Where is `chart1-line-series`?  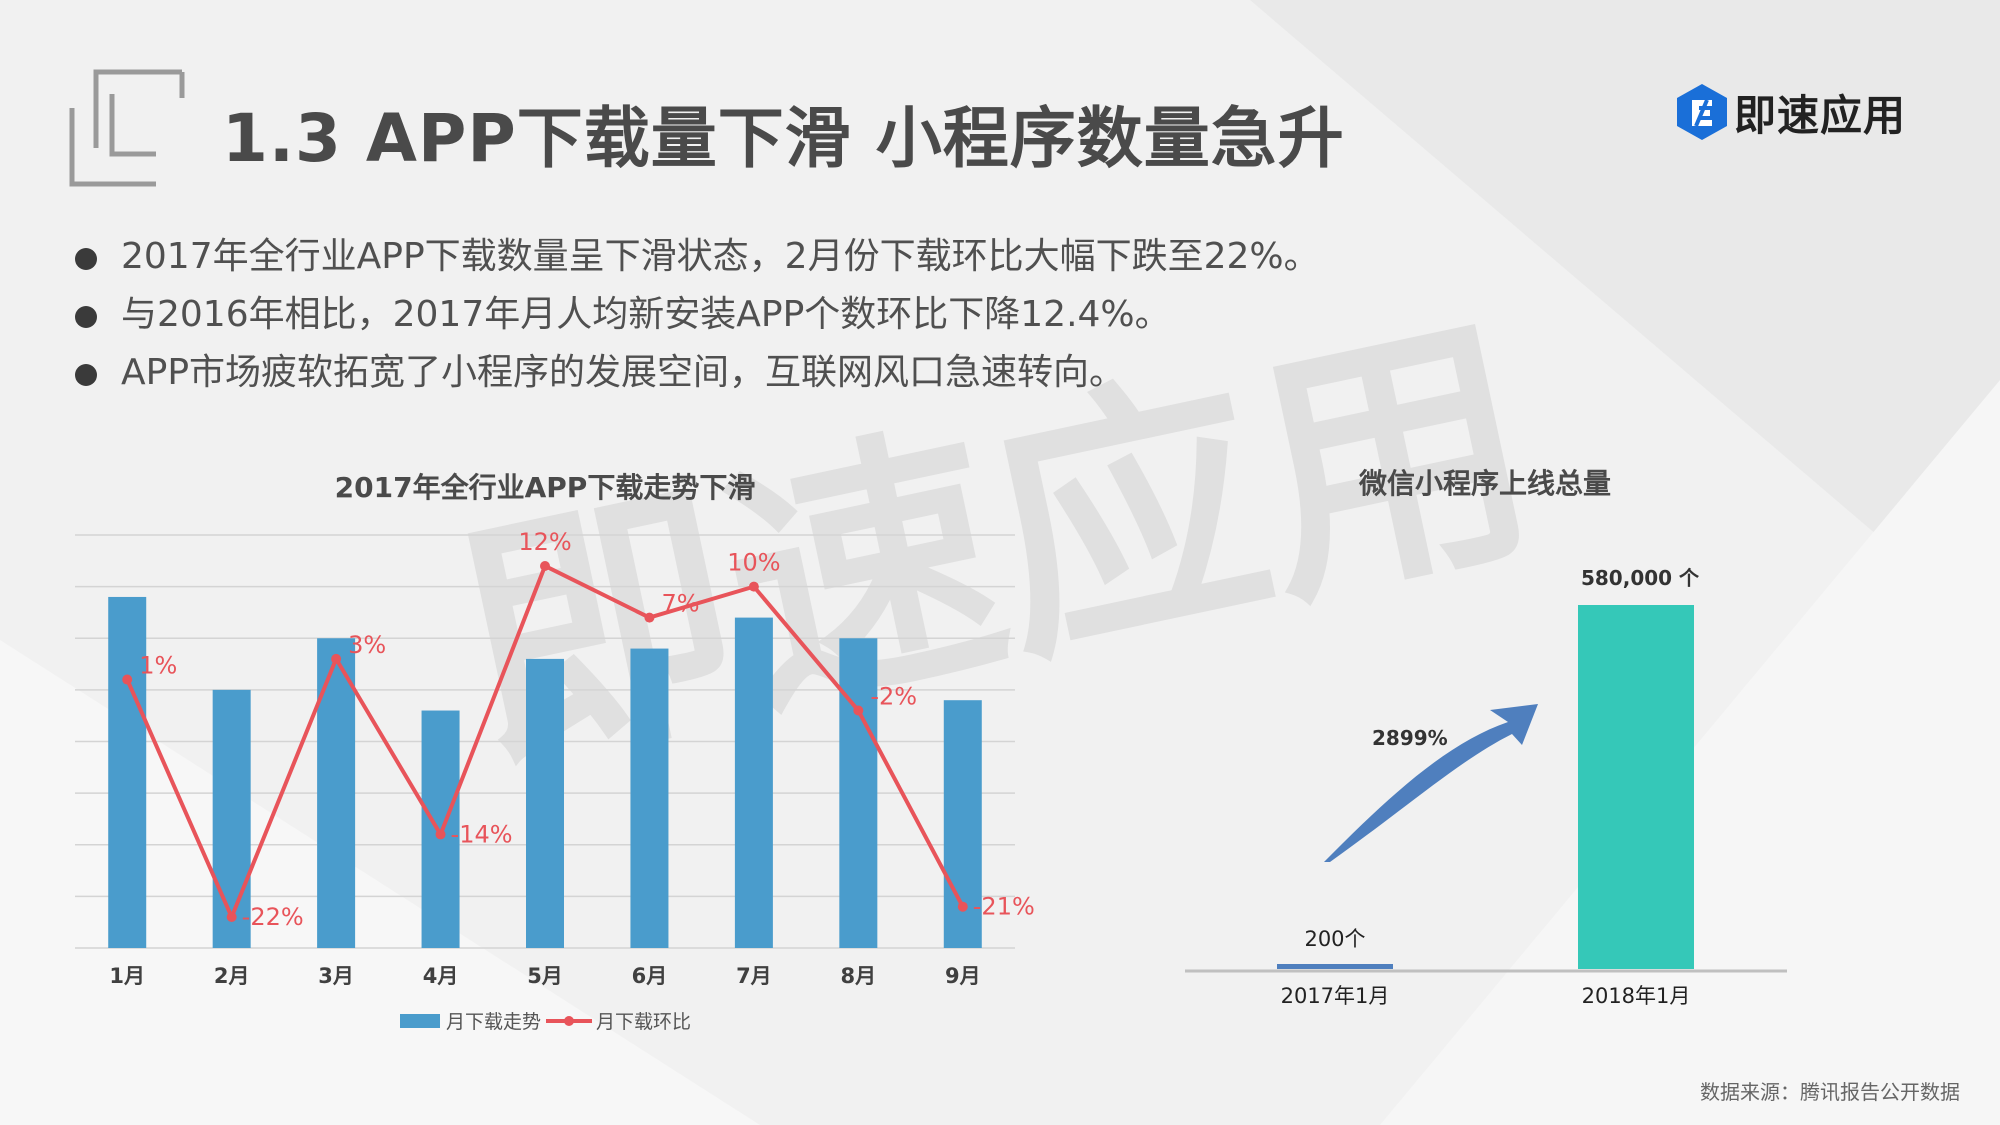
chart1-line-series is located at coordinates (545, 741).